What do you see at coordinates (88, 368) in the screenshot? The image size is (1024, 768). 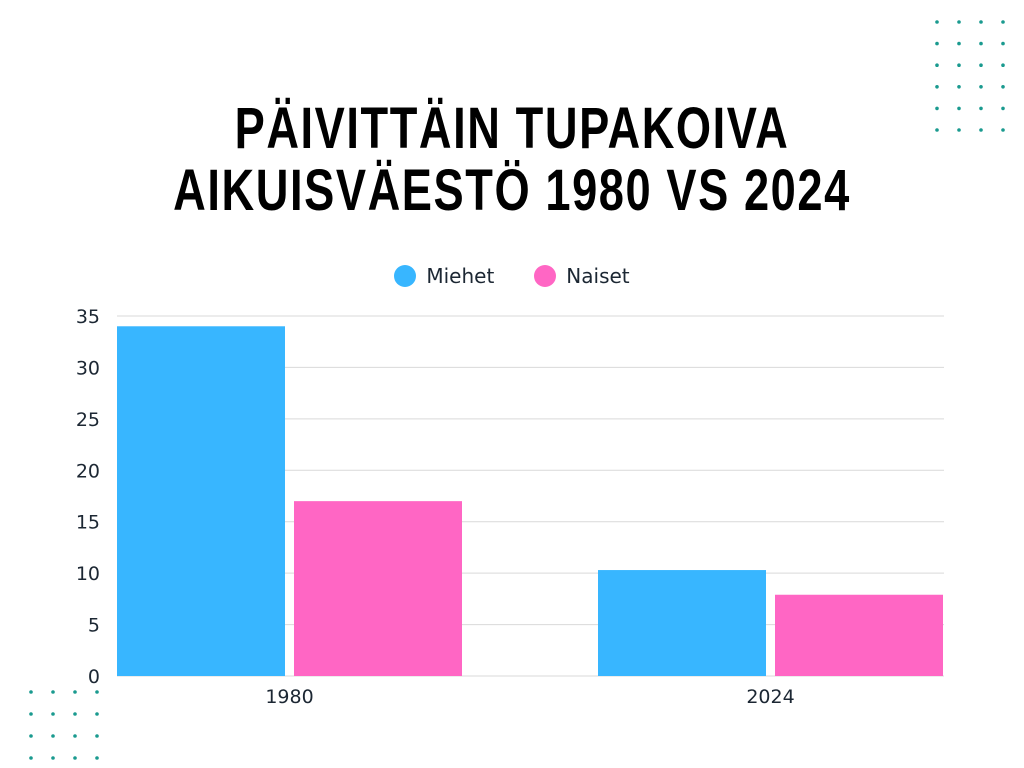 I see `y-tick-label: 30` at bounding box center [88, 368].